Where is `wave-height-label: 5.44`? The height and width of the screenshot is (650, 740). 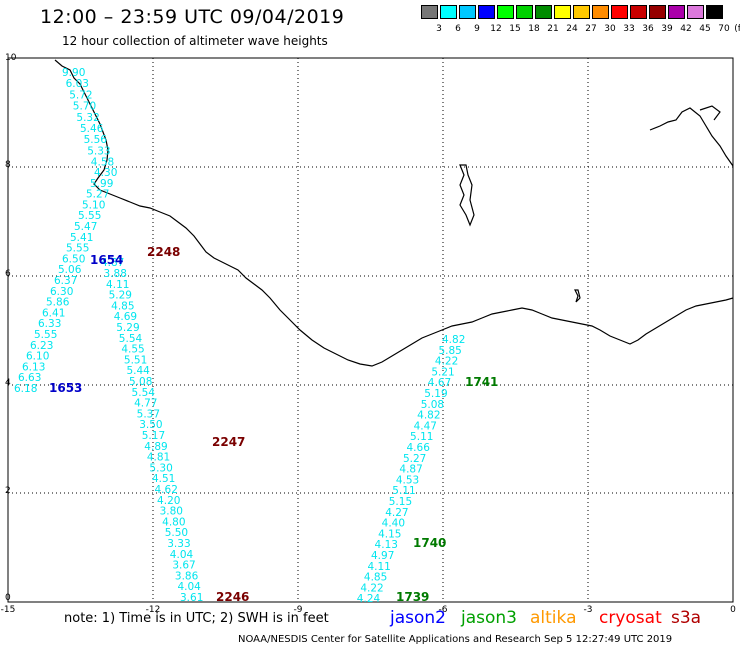 wave-height-label: 5.44 is located at coordinates (138, 371).